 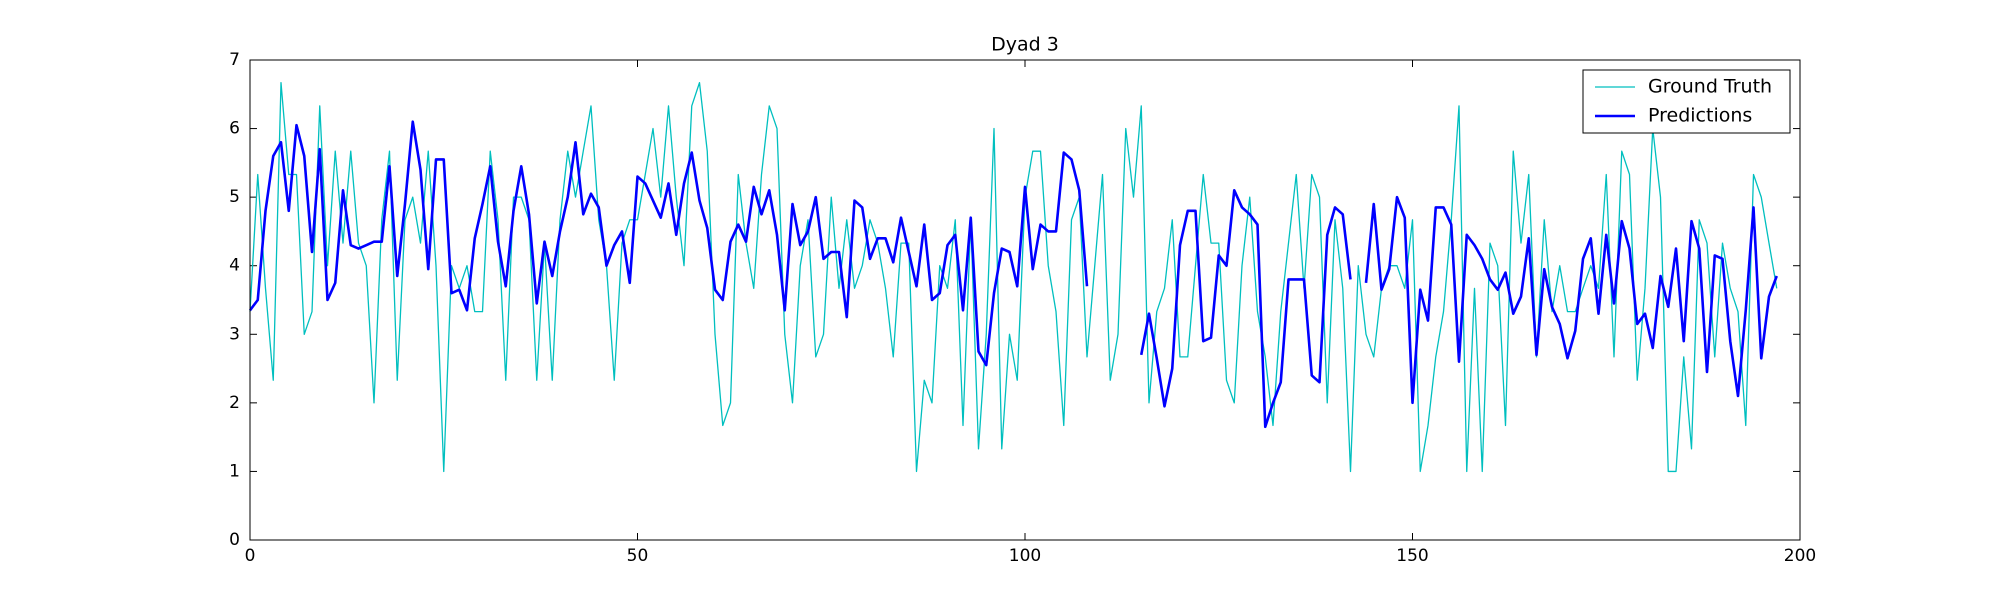 I want to click on chart-title: Dyad 3, so click(x=1025, y=45).